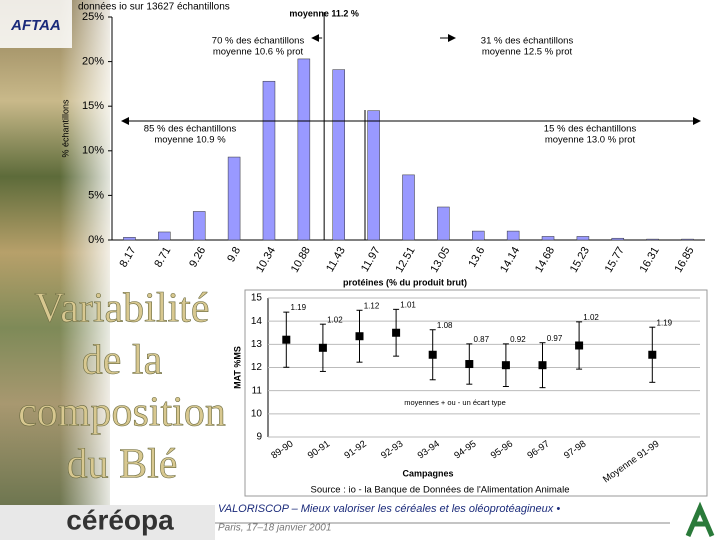  Describe the element at coordinates (527, 41) in the screenshot. I see `annotation: 31 % des échantillons` at that location.